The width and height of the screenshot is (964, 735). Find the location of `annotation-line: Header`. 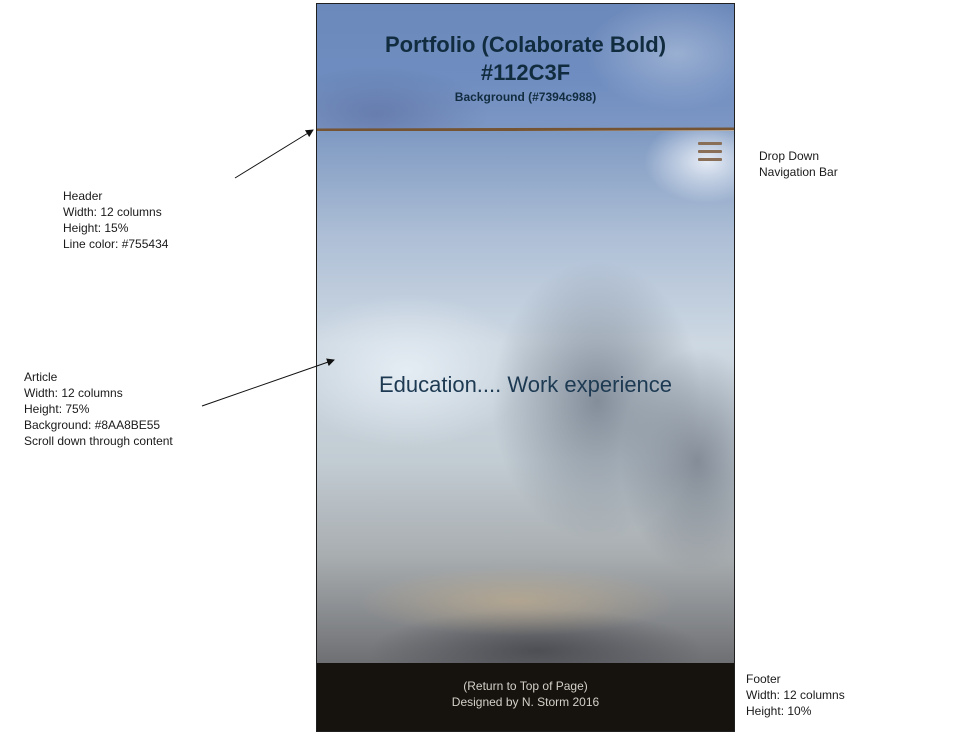

annotation-line: Header is located at coordinates (83, 196).